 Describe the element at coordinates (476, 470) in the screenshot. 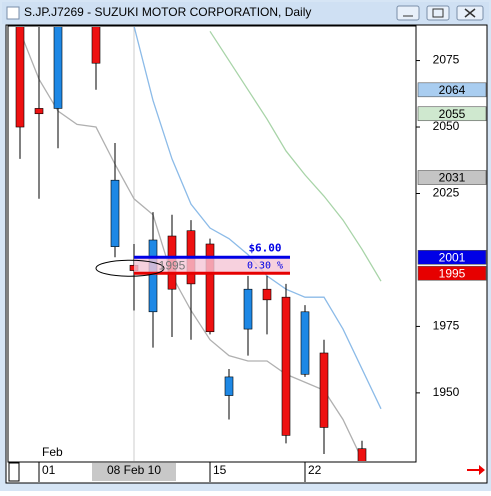

I see `scroll-arrow` at that location.